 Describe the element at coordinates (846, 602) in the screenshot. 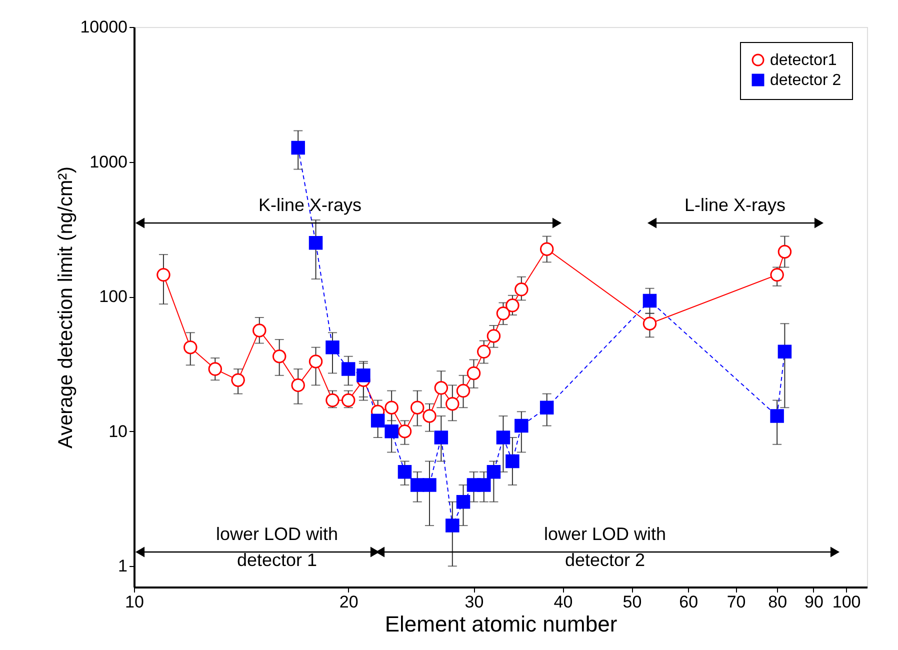

I see `x-tick-label: 100` at that location.